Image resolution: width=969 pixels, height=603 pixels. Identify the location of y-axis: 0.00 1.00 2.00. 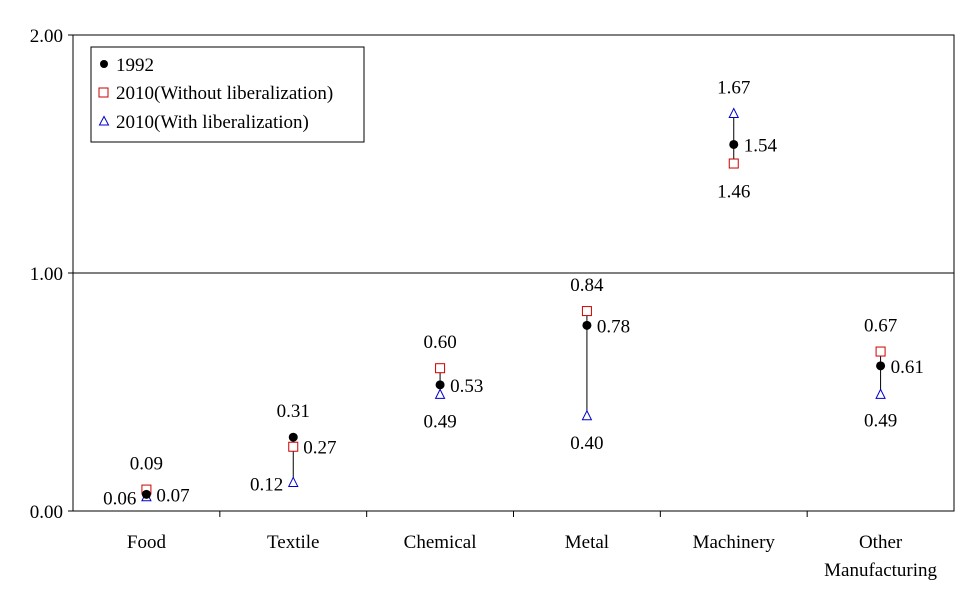
(51, 274).